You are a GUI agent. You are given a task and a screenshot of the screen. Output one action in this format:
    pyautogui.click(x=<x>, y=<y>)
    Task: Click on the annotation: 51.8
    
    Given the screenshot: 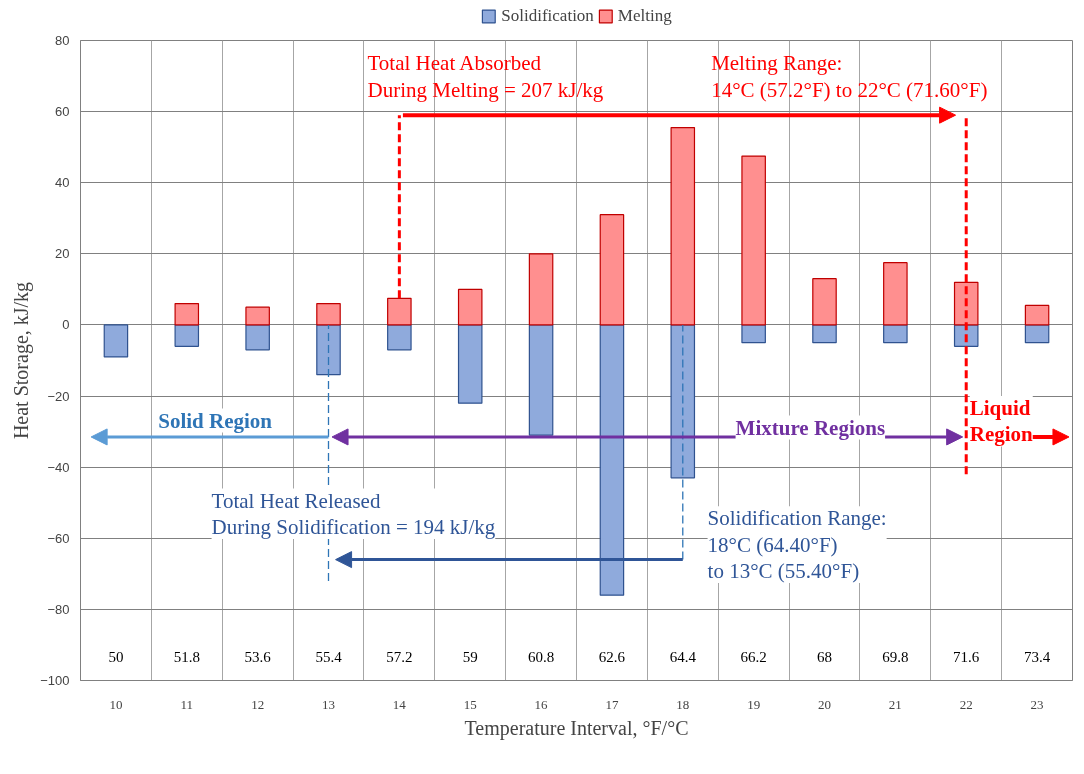 What is the action you would take?
    pyautogui.click(x=186, y=657)
    